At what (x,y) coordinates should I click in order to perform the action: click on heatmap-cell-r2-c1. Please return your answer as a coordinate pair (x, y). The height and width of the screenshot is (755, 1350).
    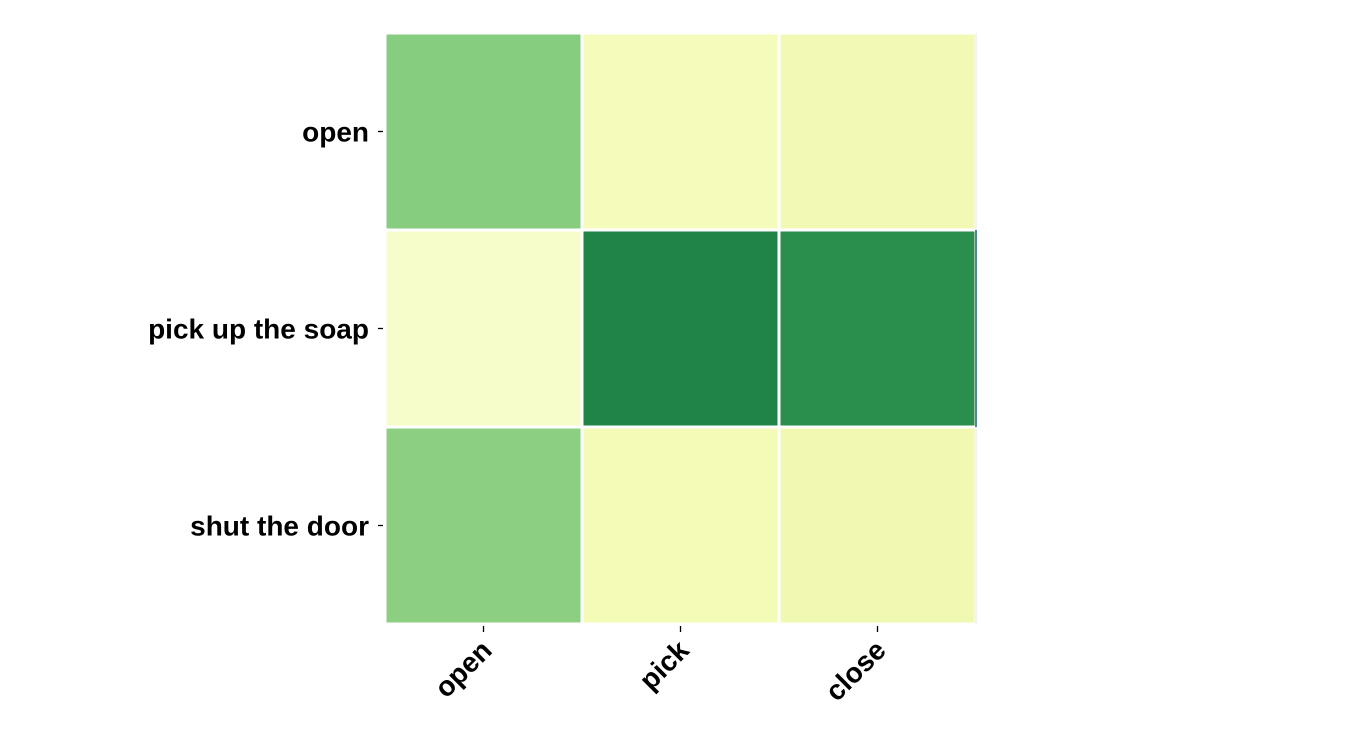
    Looking at the image, I should click on (680, 525).